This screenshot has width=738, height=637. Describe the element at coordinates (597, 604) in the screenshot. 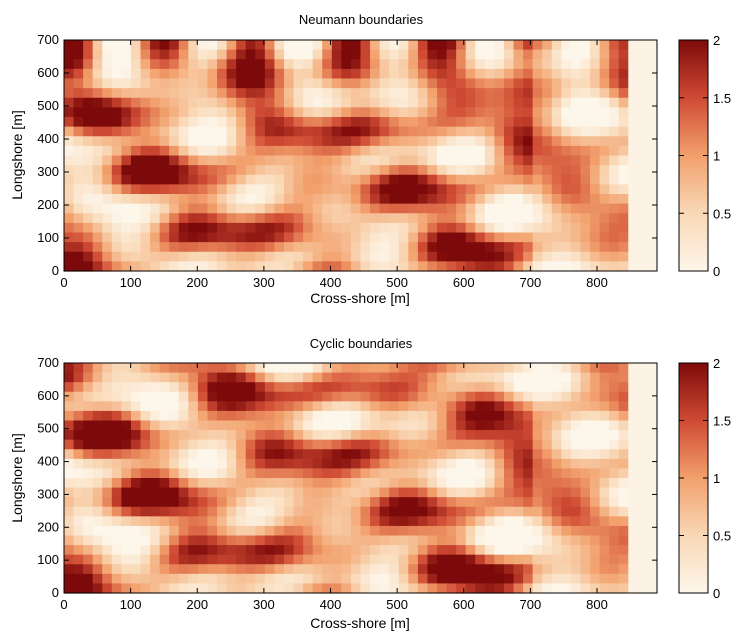

I see `x-tick-label: 800` at that location.